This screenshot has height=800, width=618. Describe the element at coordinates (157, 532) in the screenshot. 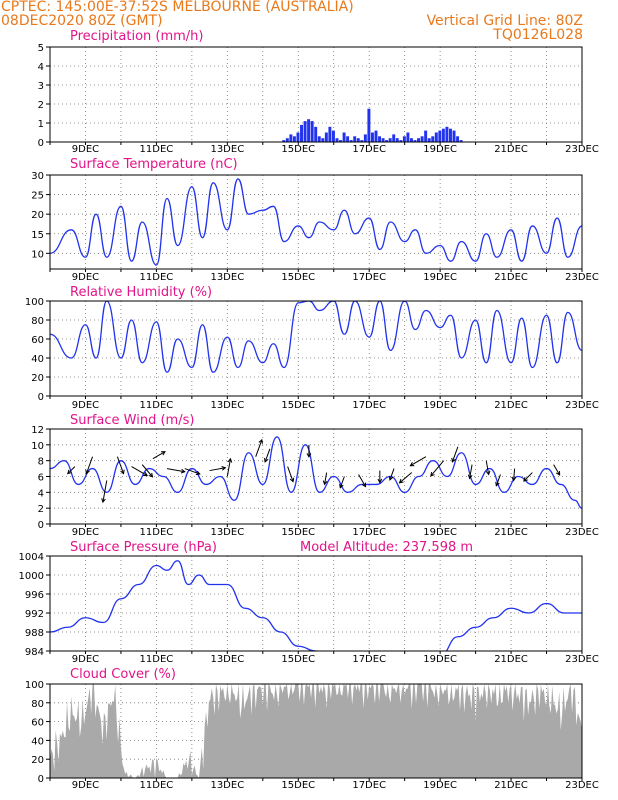

I see `chart-3-xtick-label: 11DEC` at that location.